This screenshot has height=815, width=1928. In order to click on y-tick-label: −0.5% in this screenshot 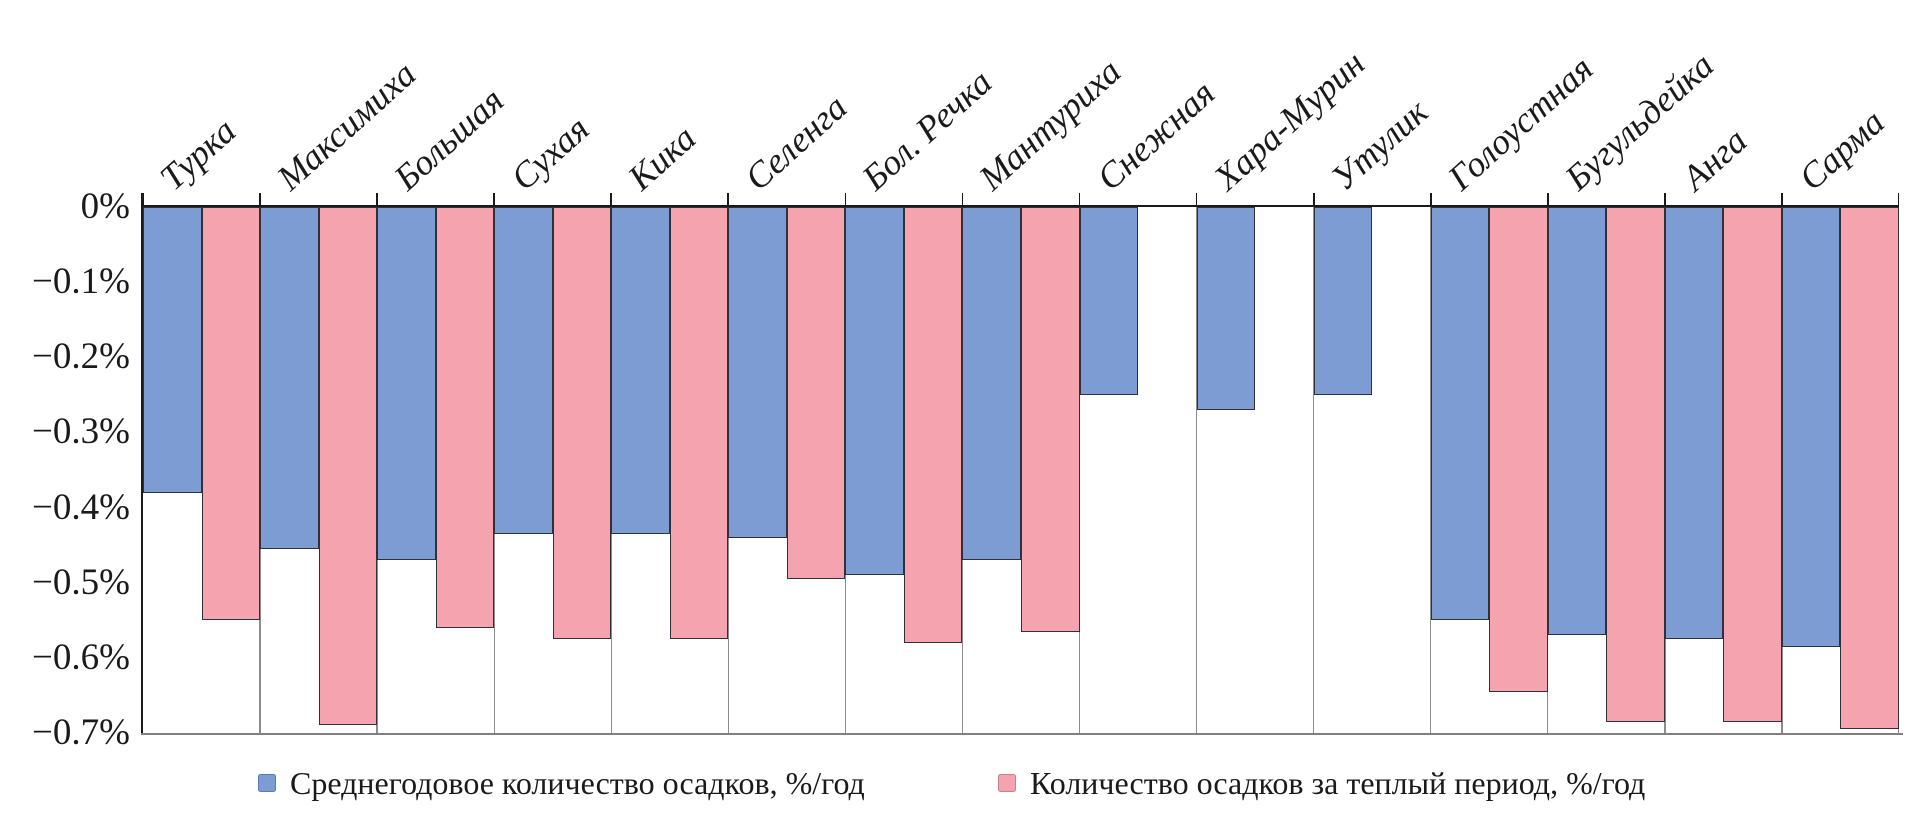, I will do `click(81, 582)`.